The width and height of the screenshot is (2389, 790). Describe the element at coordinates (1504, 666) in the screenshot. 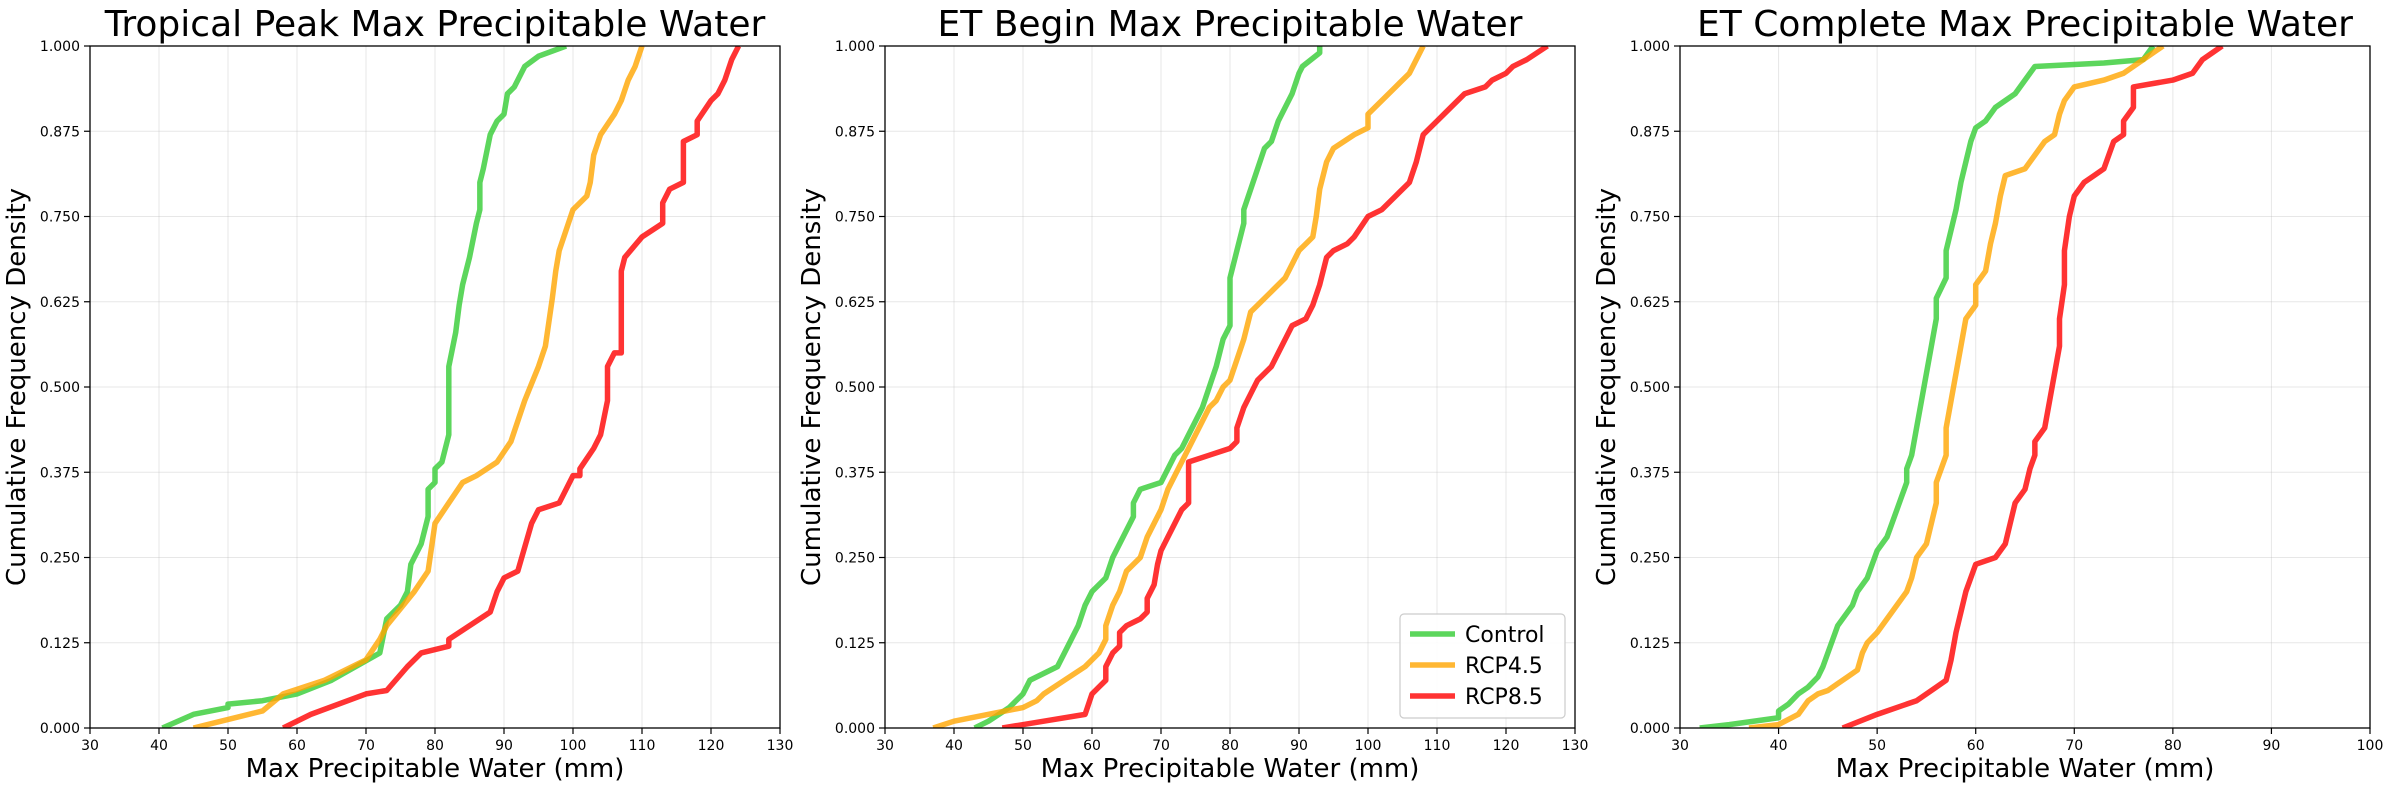

I see `legend-label-rcp4-5: RCP4.5` at that location.